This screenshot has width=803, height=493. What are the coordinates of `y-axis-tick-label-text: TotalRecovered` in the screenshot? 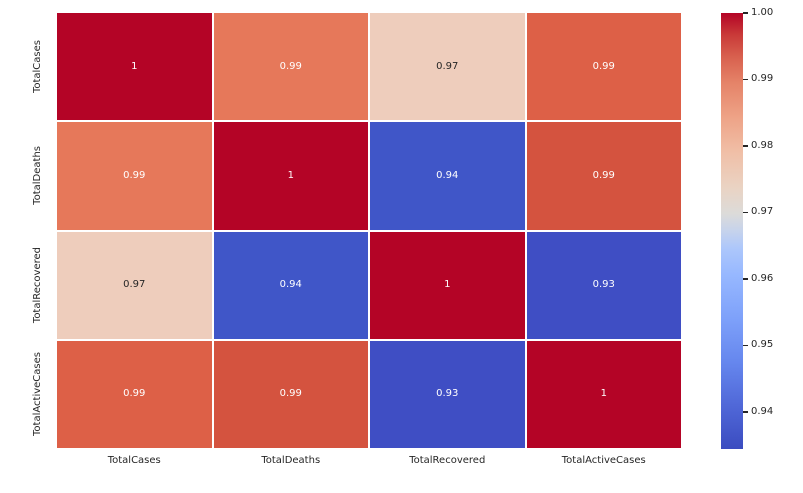 It's located at (37, 285).